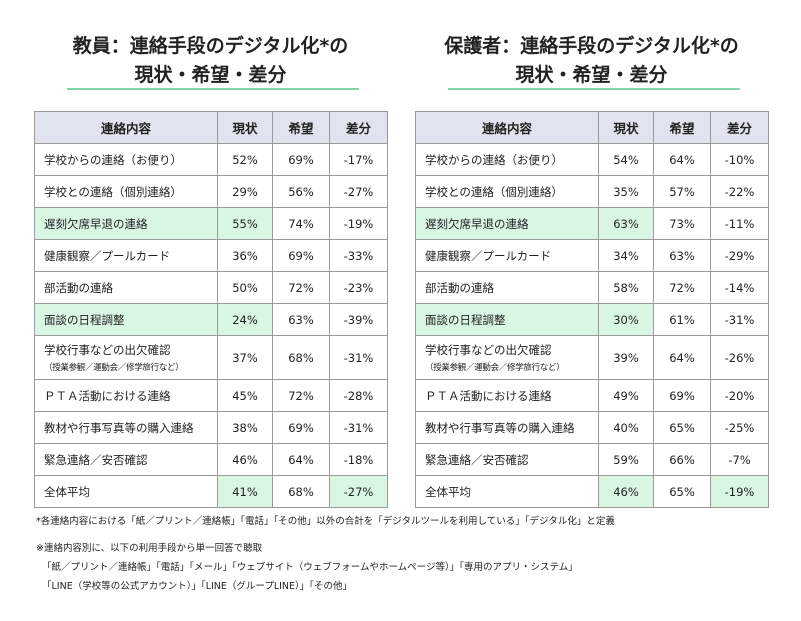 The image size is (801, 621). I want to click on row-current: 24%, so click(245, 319).